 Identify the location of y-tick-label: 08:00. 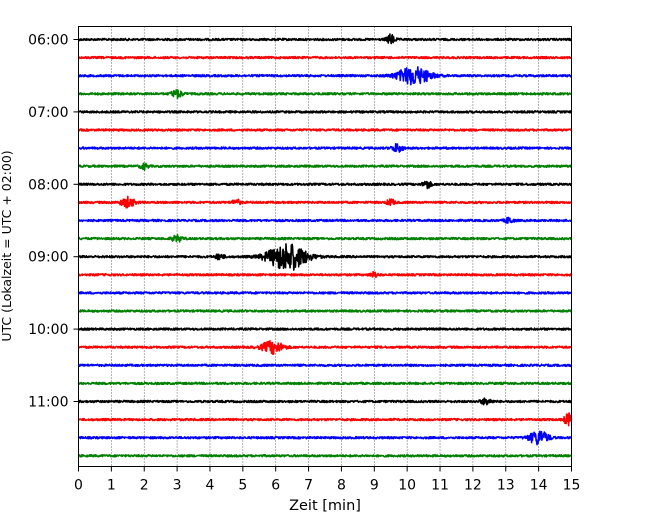
(48, 185).